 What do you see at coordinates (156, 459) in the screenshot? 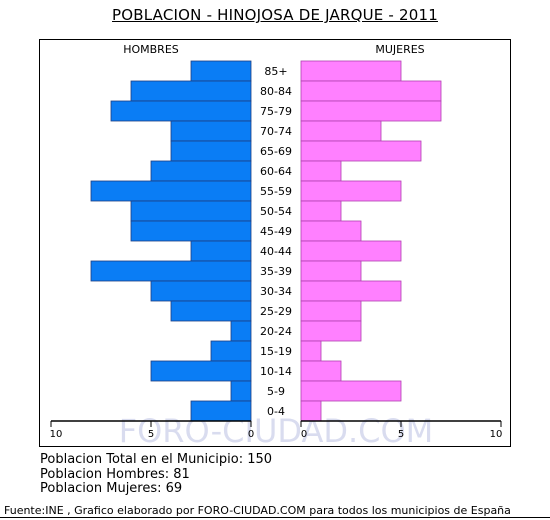
I see `stat-total: Poblacion Total en el Municipio: 150` at bounding box center [156, 459].